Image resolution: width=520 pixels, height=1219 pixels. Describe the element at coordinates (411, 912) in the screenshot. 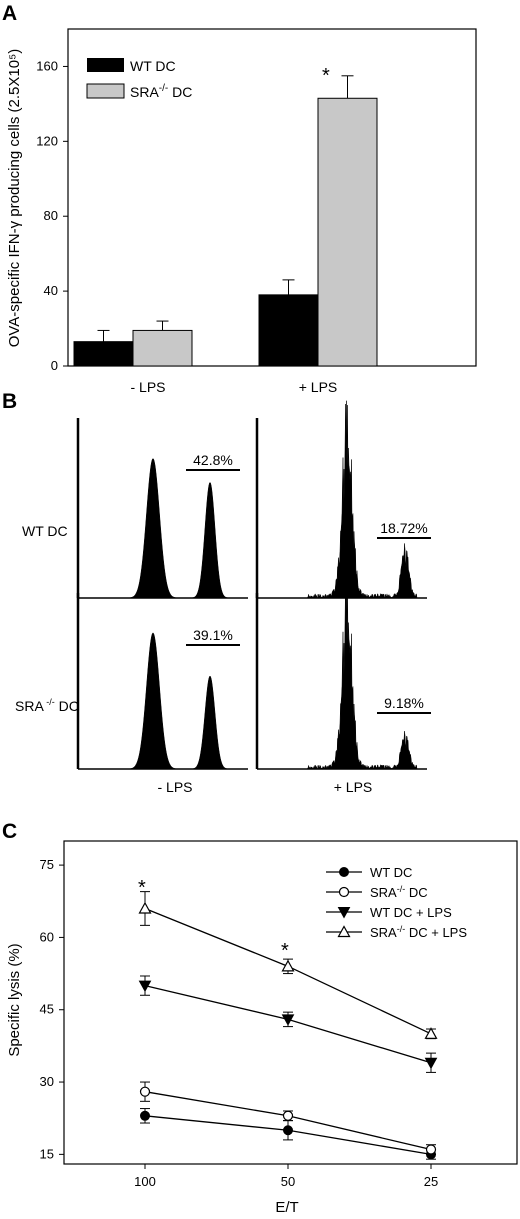

I see `legend-label: WT DC + LPS` at that location.